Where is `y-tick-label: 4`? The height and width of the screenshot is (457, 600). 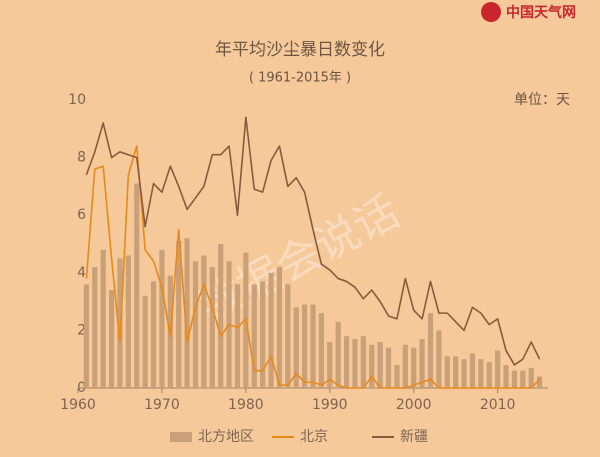
y-tick-label: 4 is located at coordinates (81, 273).